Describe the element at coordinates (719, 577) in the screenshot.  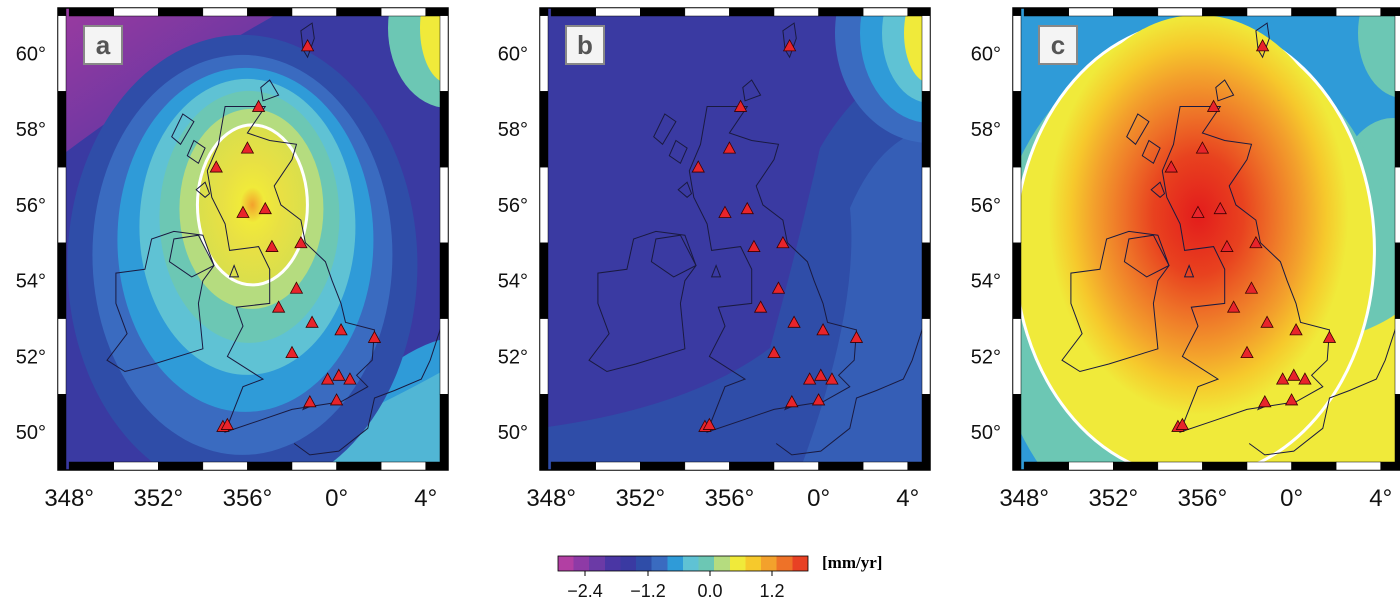
I see `colorbar: −2.4 −1.2 0.0 1.2 [mm/yr]` at that location.